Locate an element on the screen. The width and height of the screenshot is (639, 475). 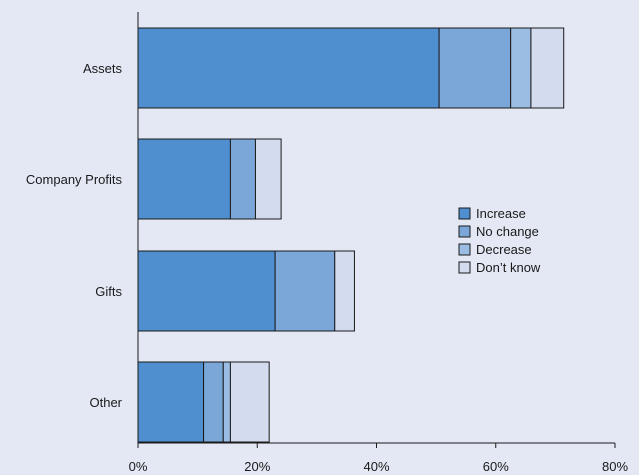
bar-gifts-increase is located at coordinates (206, 291).